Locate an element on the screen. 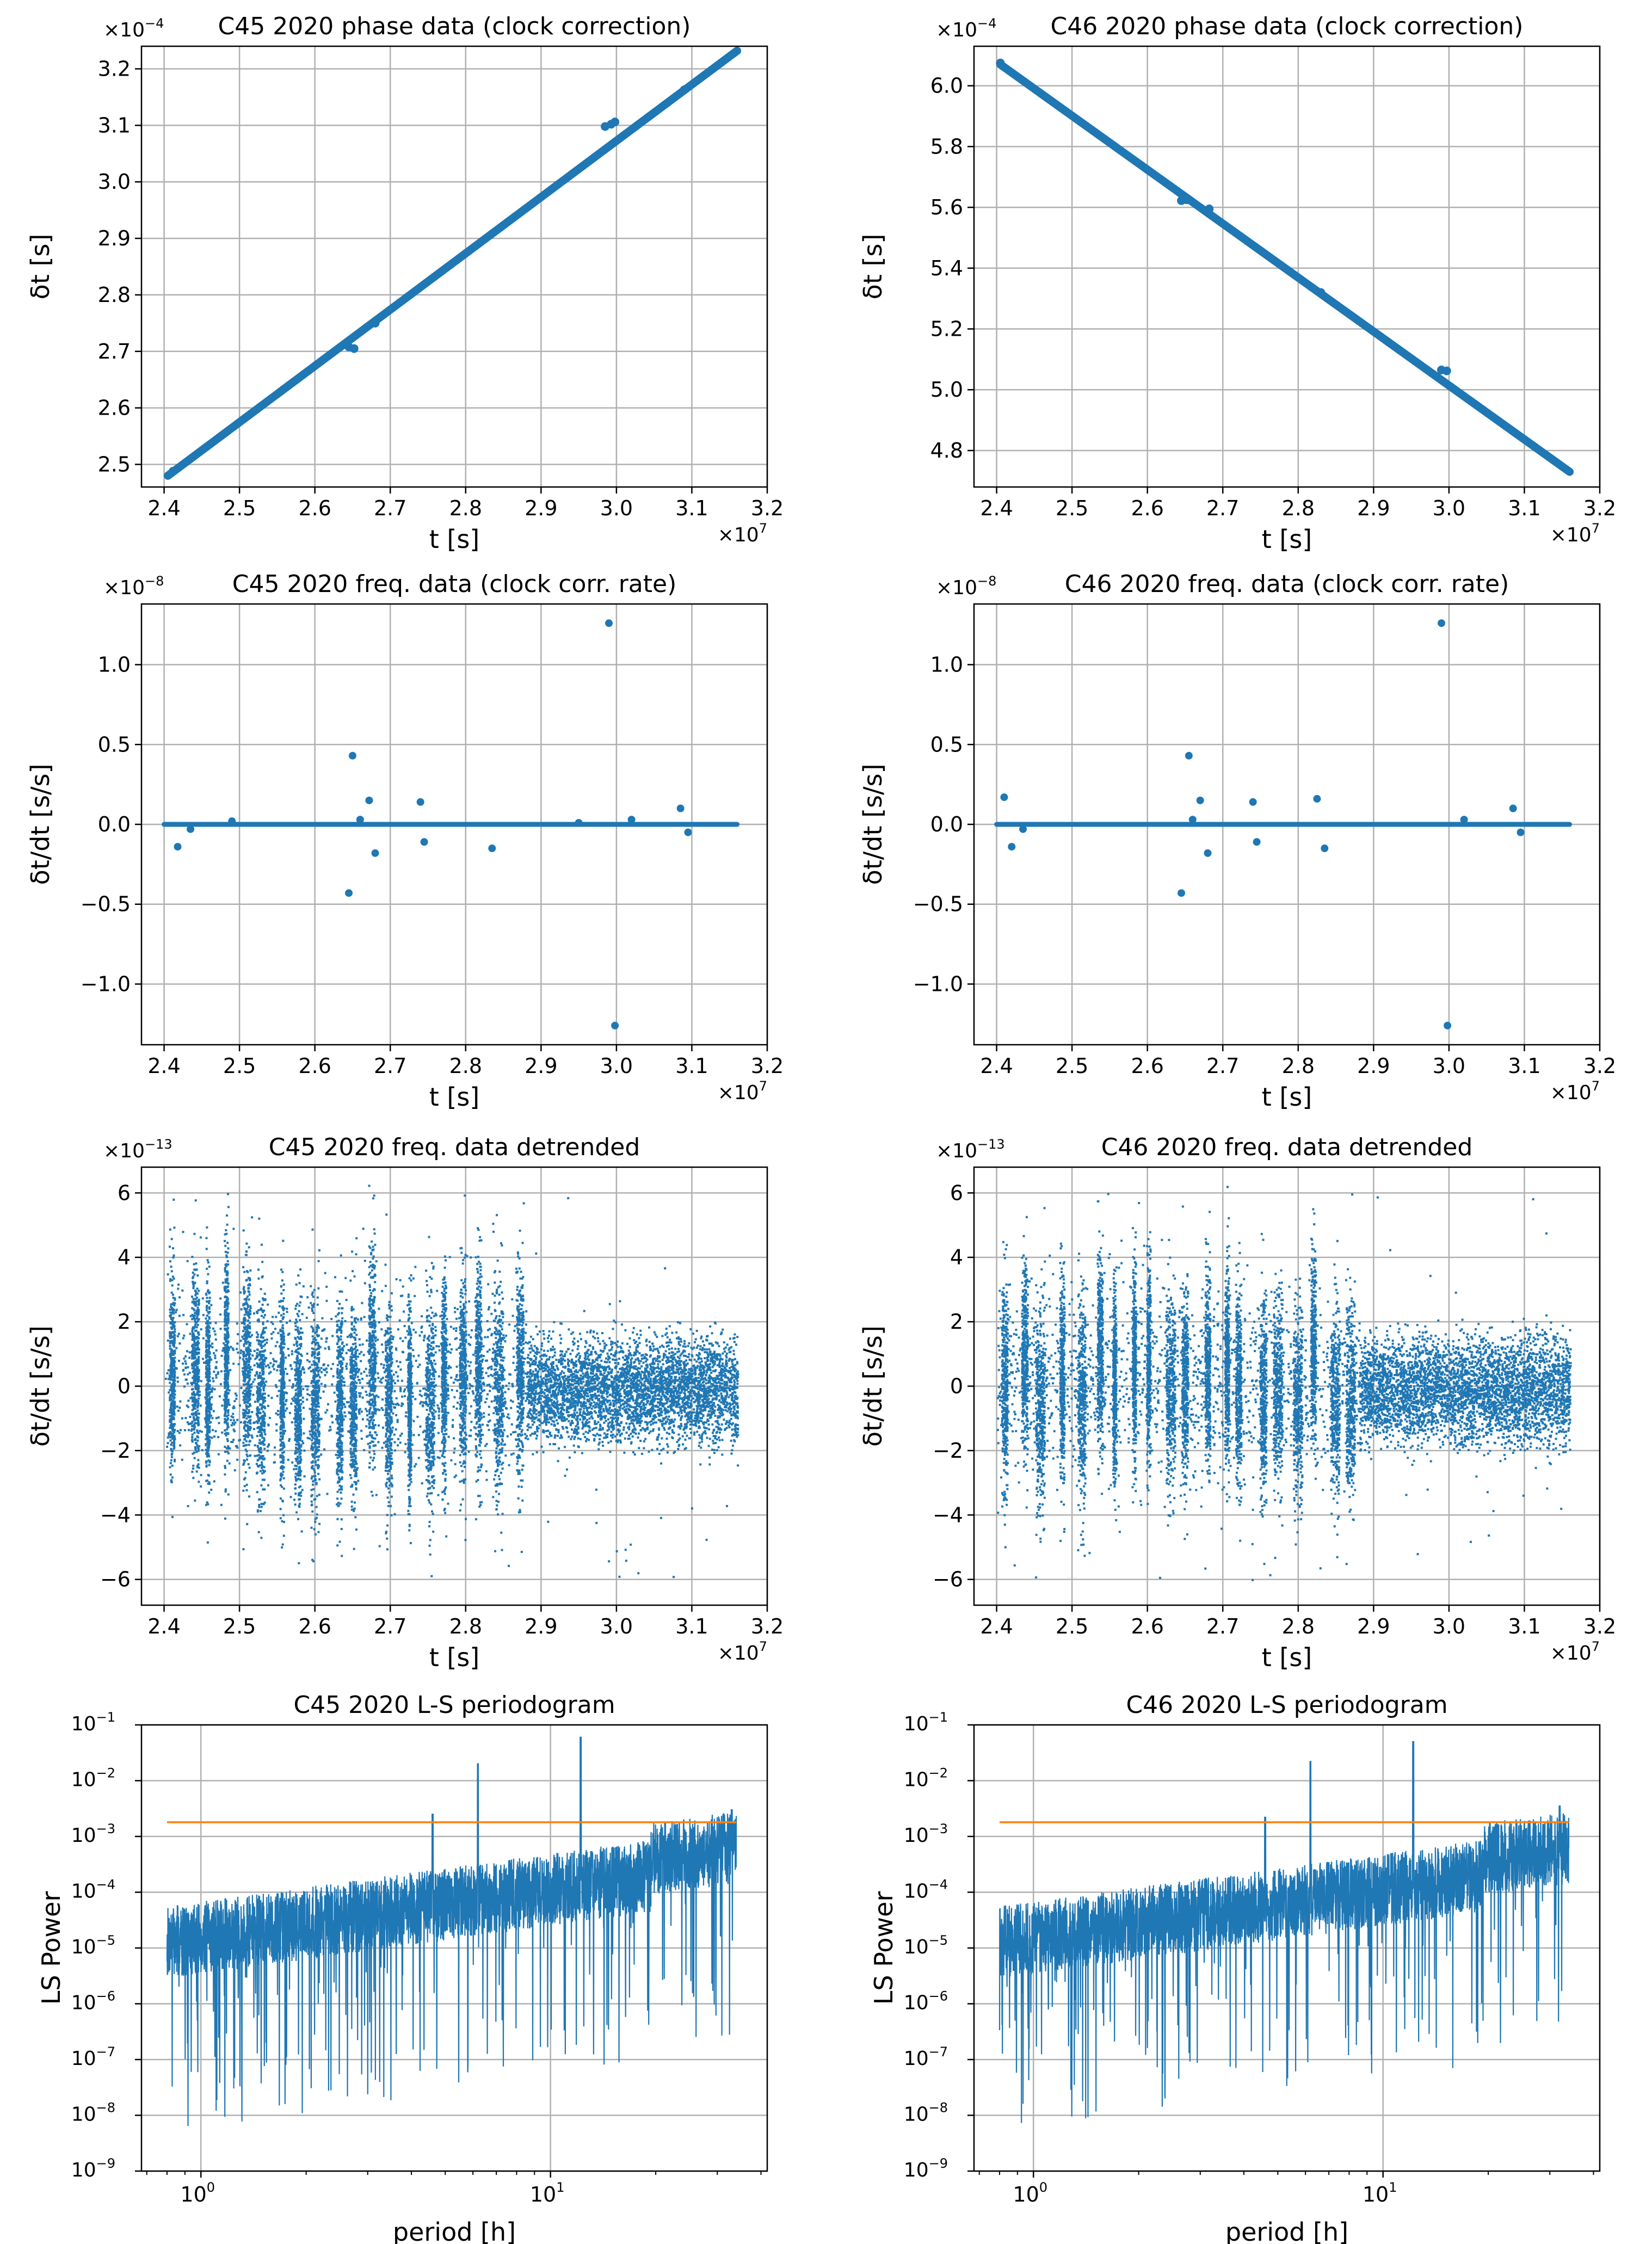 This screenshot has height=2244, width=1652. chart-title: C46 2020 phase data (clock correction) is located at coordinates (1287, 26).